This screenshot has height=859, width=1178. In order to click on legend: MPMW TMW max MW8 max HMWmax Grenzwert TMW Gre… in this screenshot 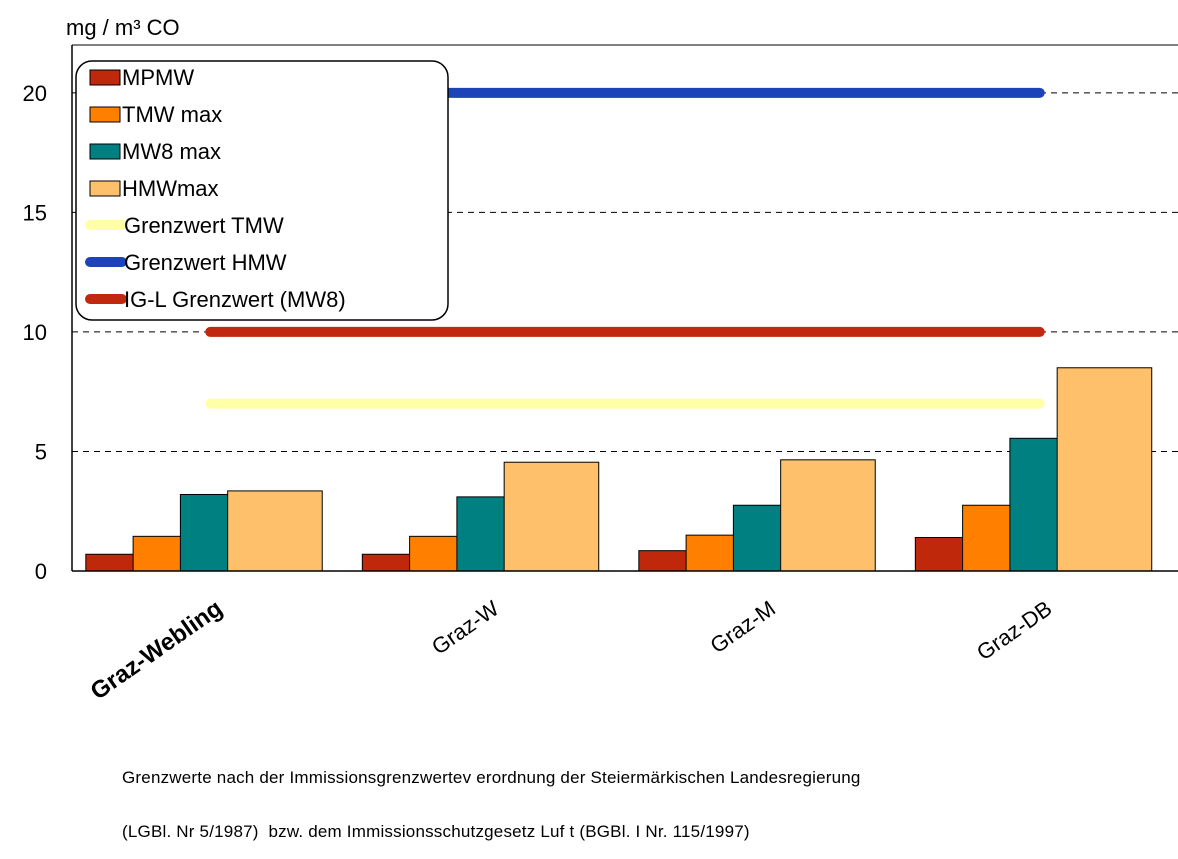, I will do `click(262, 190)`.